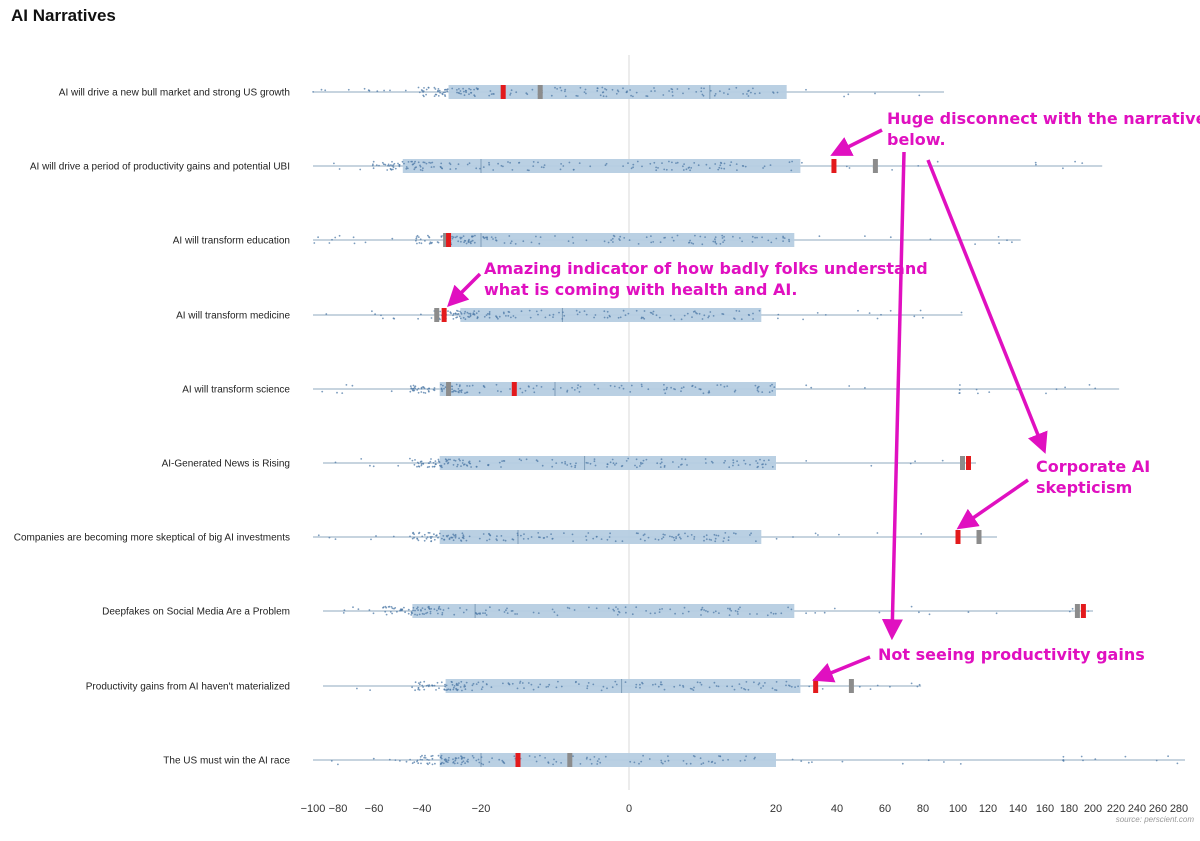  I want to click on annotation-line: Not seeing productivity gains, so click(1011, 654).